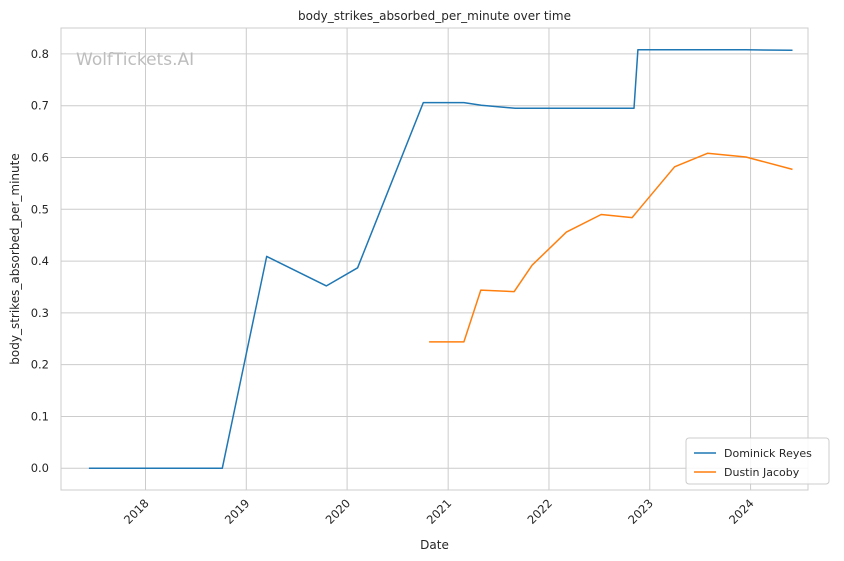 This screenshot has height=561, width=844. Describe the element at coordinates (762, 472) in the screenshot. I see `legend-label: Dustin Jacoby` at that location.